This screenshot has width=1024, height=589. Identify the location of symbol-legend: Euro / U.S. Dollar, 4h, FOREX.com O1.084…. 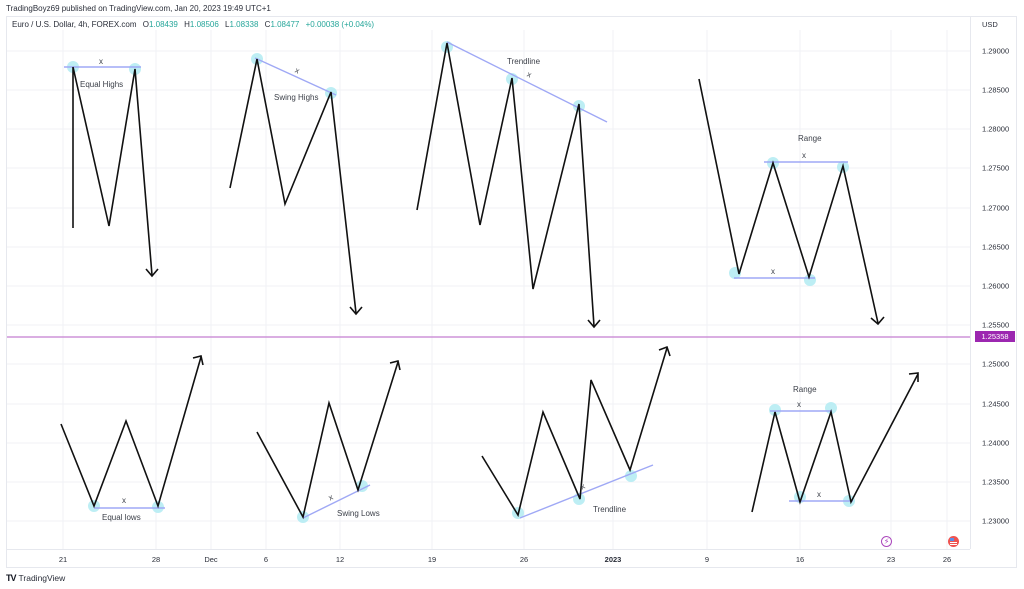
(193, 24).